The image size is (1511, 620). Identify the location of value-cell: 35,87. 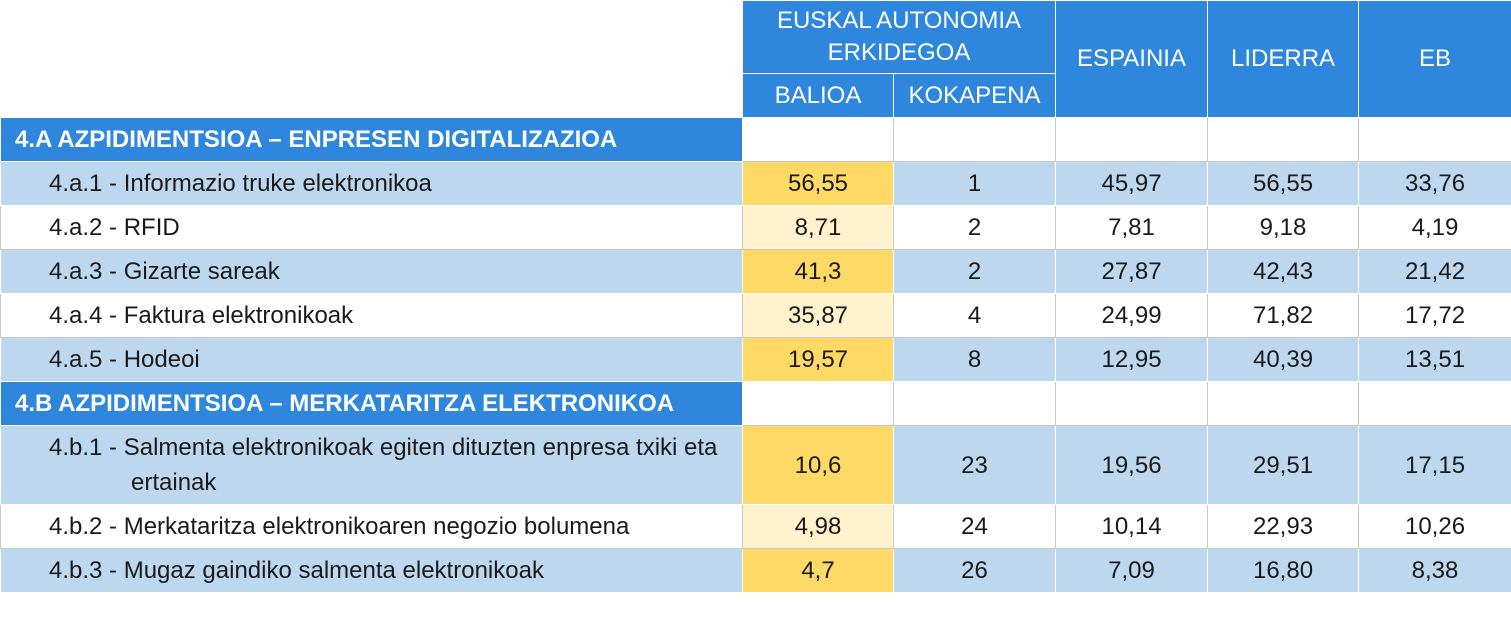
(818, 315).